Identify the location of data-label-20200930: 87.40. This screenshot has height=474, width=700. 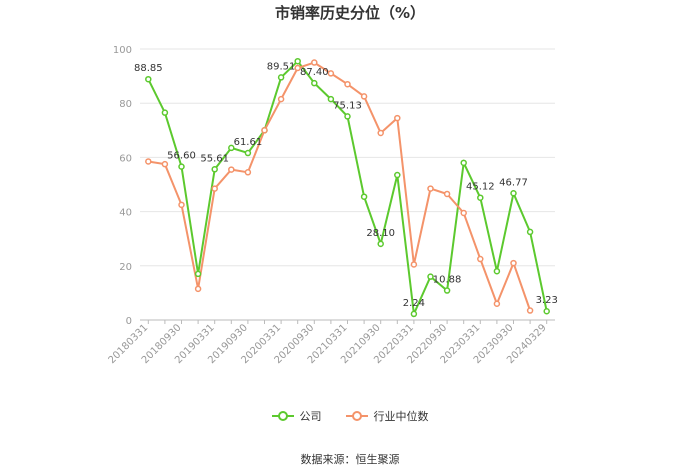
(314, 72).